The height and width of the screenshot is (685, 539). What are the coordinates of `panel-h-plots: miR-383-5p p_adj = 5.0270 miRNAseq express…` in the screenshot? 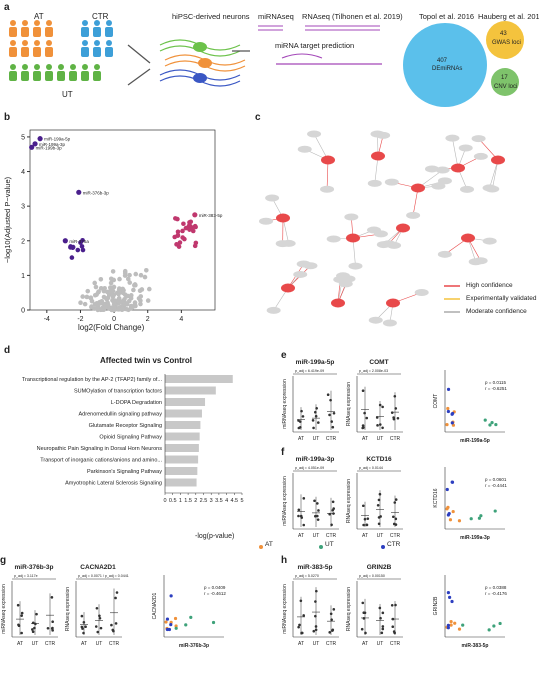 It's located at (394, 606).